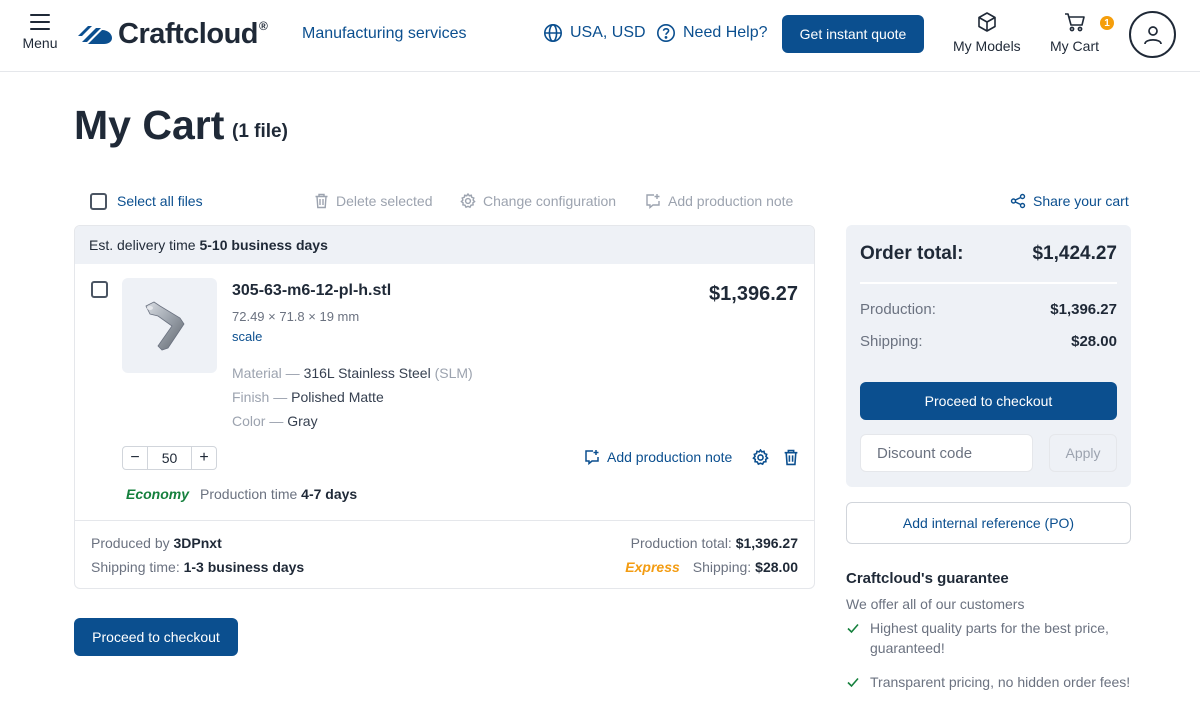  What do you see at coordinates (1018, 201) in the screenshot?
I see `share-icon` at bounding box center [1018, 201].